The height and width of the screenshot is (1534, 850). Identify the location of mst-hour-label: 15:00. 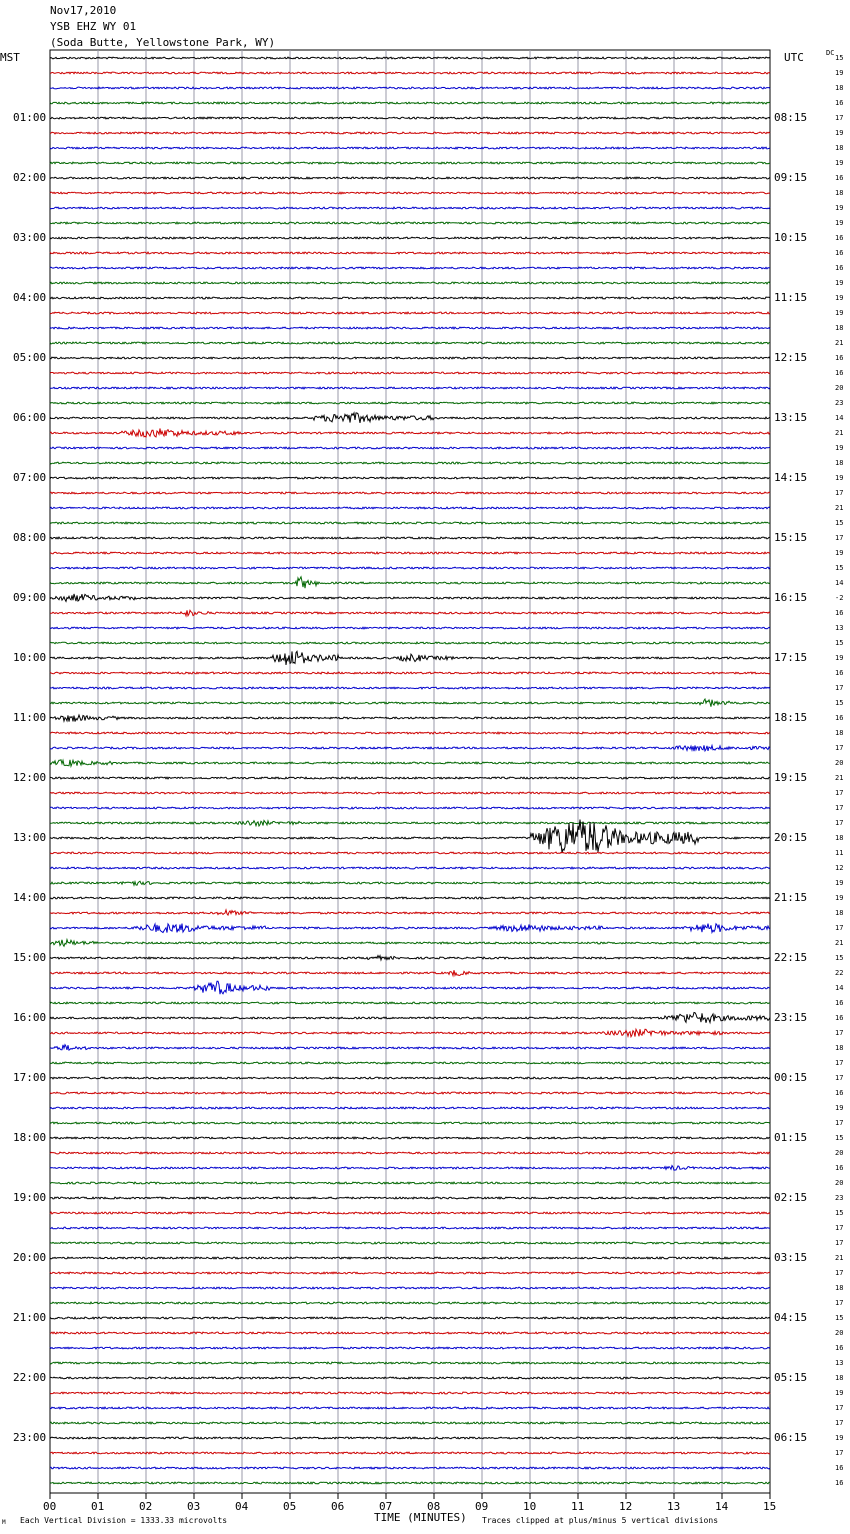
(30, 957).